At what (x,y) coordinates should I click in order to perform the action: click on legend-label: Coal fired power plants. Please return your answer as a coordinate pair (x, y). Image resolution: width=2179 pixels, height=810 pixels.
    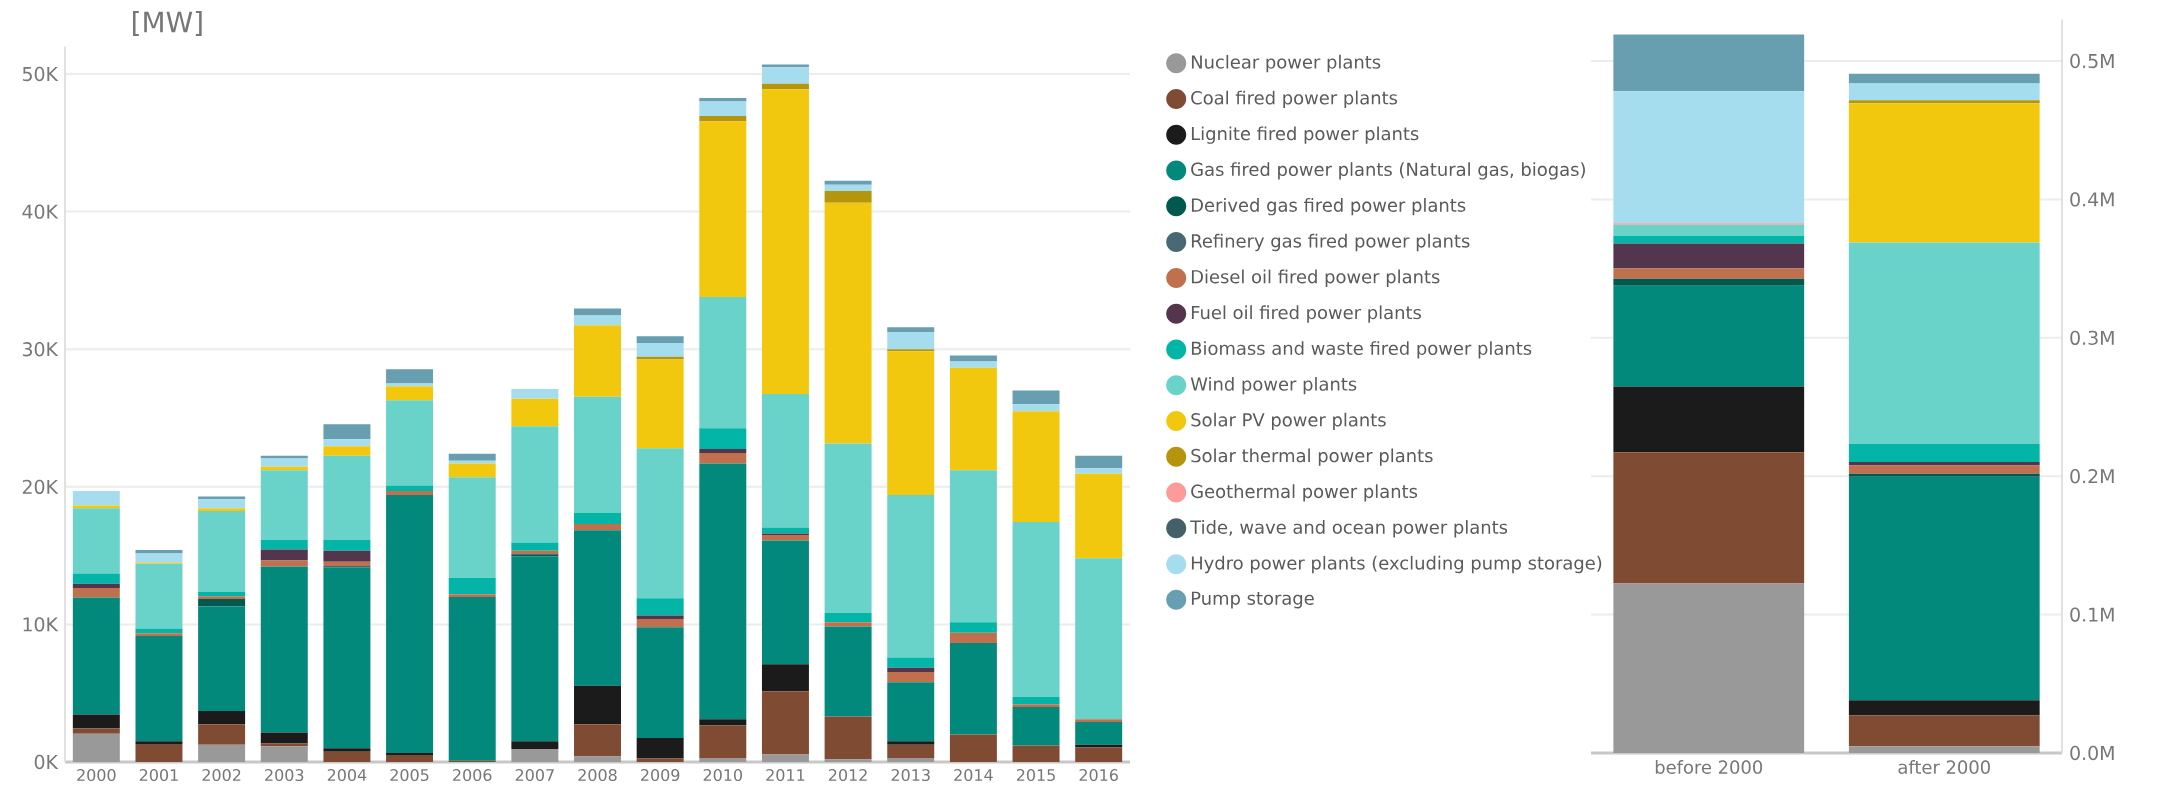
    Looking at the image, I should click on (1294, 99).